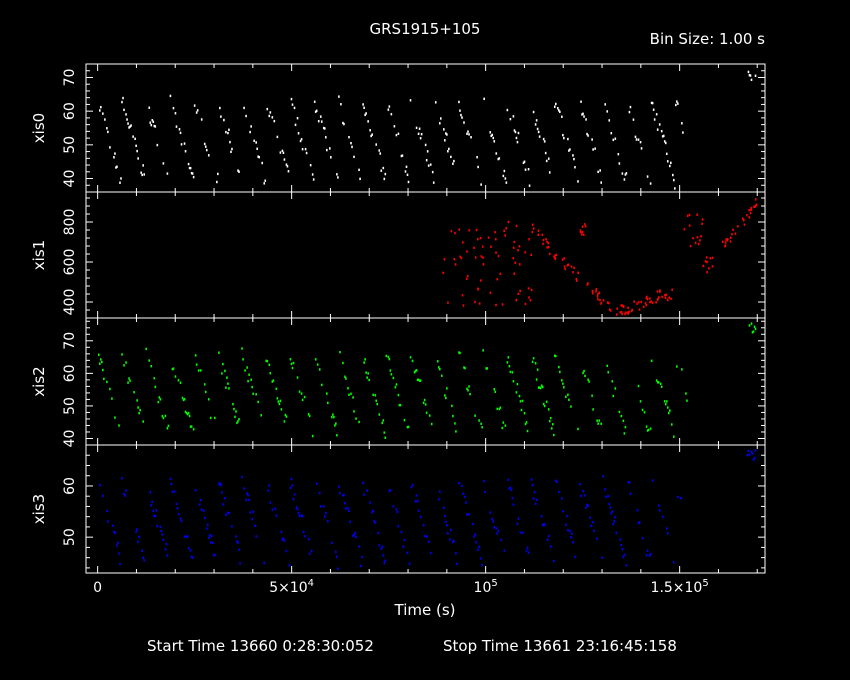 Image resolution: width=850 pixels, height=680 pixels. I want to click on x-tick-label: 0, so click(97, 588).